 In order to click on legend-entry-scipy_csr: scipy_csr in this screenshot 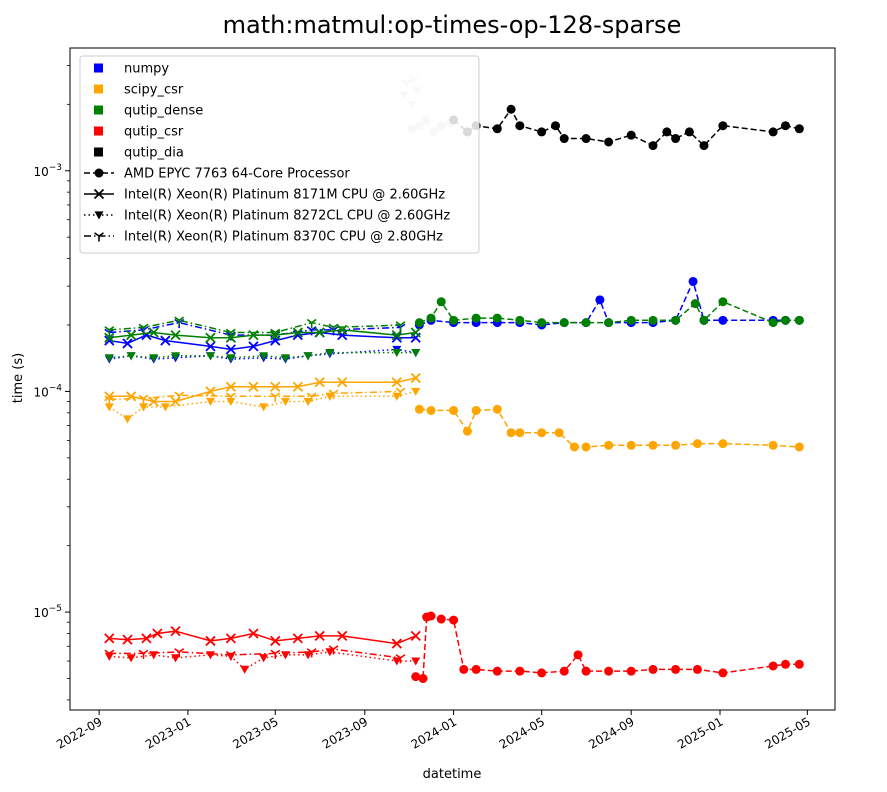, I will do `click(139, 90)`.